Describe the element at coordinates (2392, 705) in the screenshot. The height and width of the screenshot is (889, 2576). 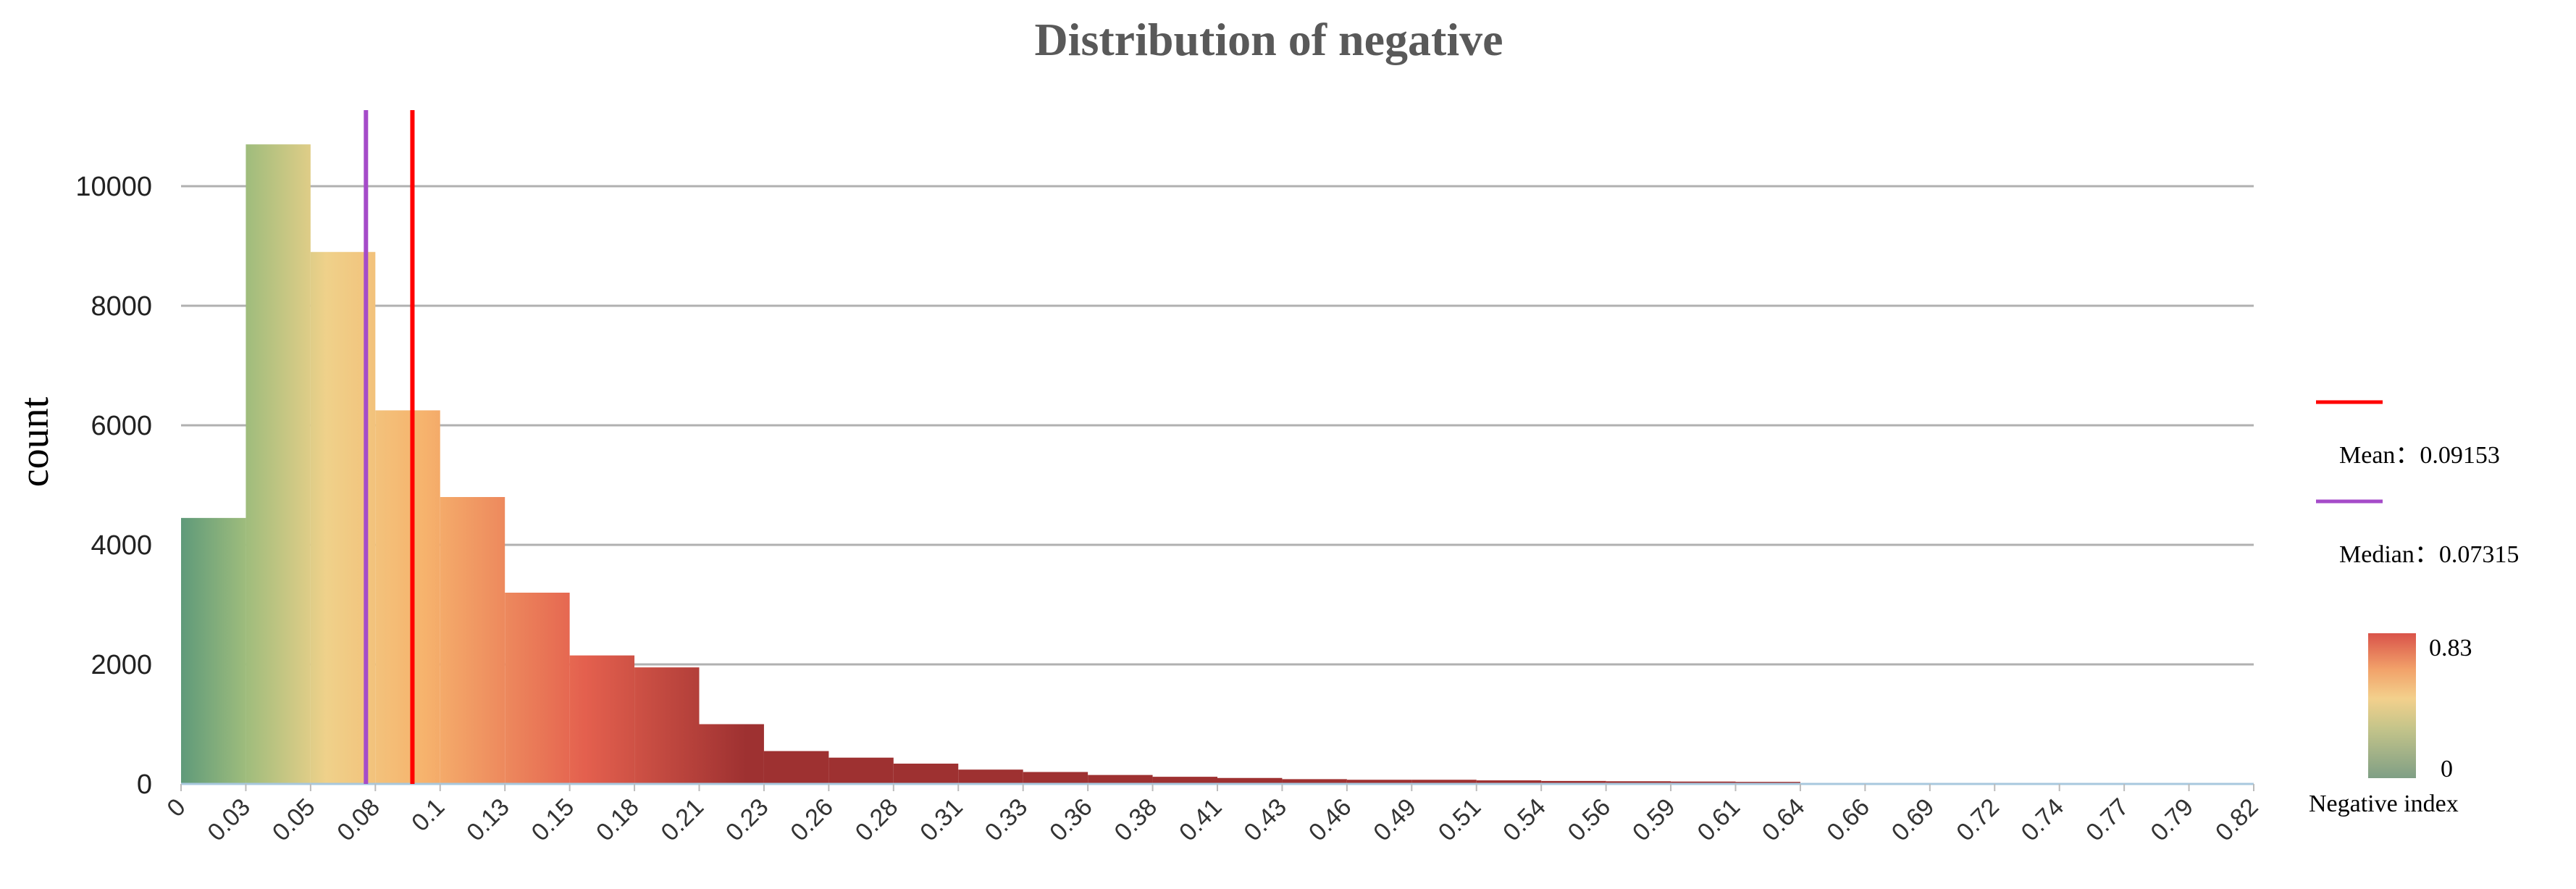
I see `colorbar-gradient` at that location.